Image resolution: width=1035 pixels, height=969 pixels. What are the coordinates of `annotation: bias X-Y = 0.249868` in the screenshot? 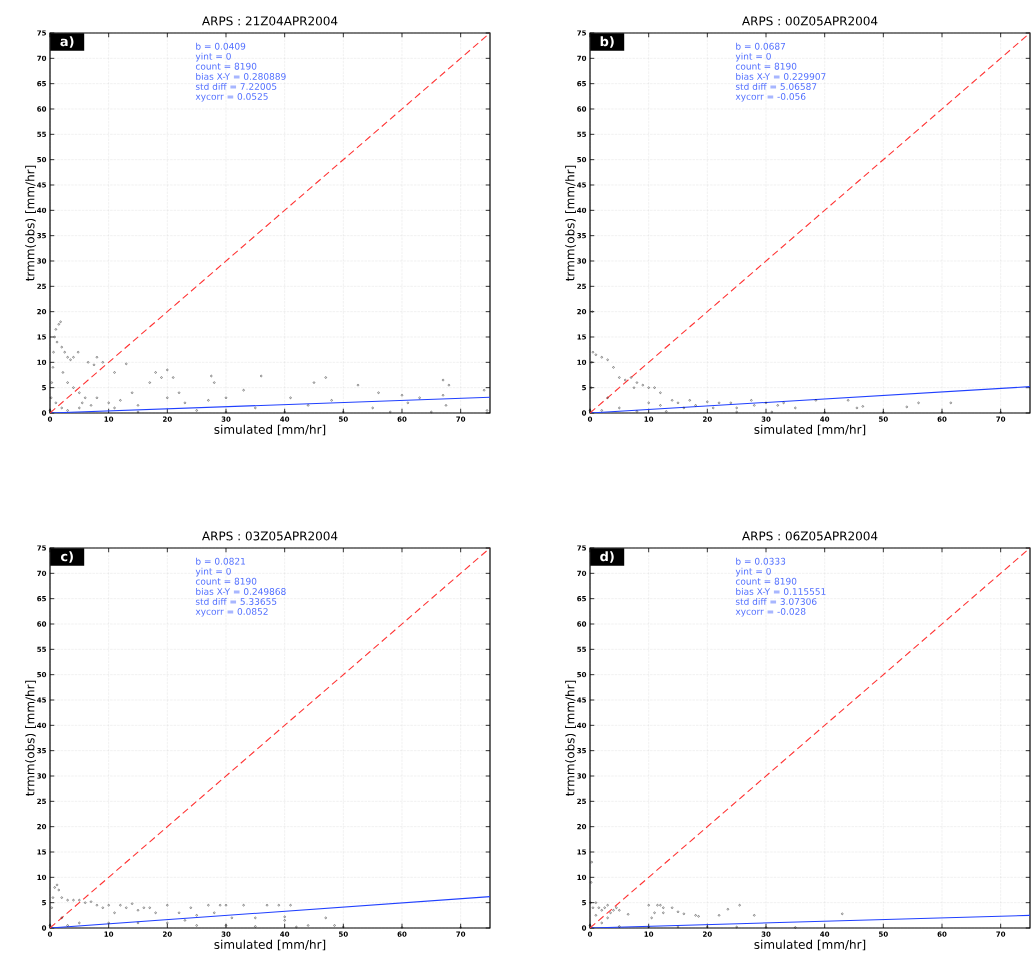 It's located at (241, 591).